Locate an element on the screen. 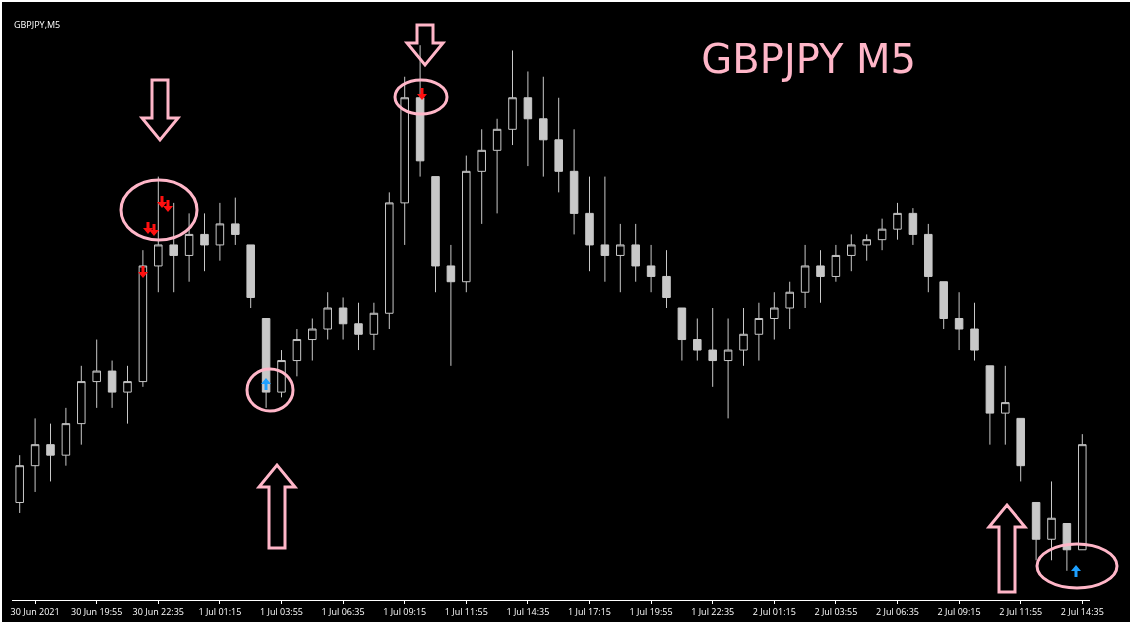 The image size is (1132, 626). x-tick-label: 1 Jul 17:15 is located at coordinates (589, 611).